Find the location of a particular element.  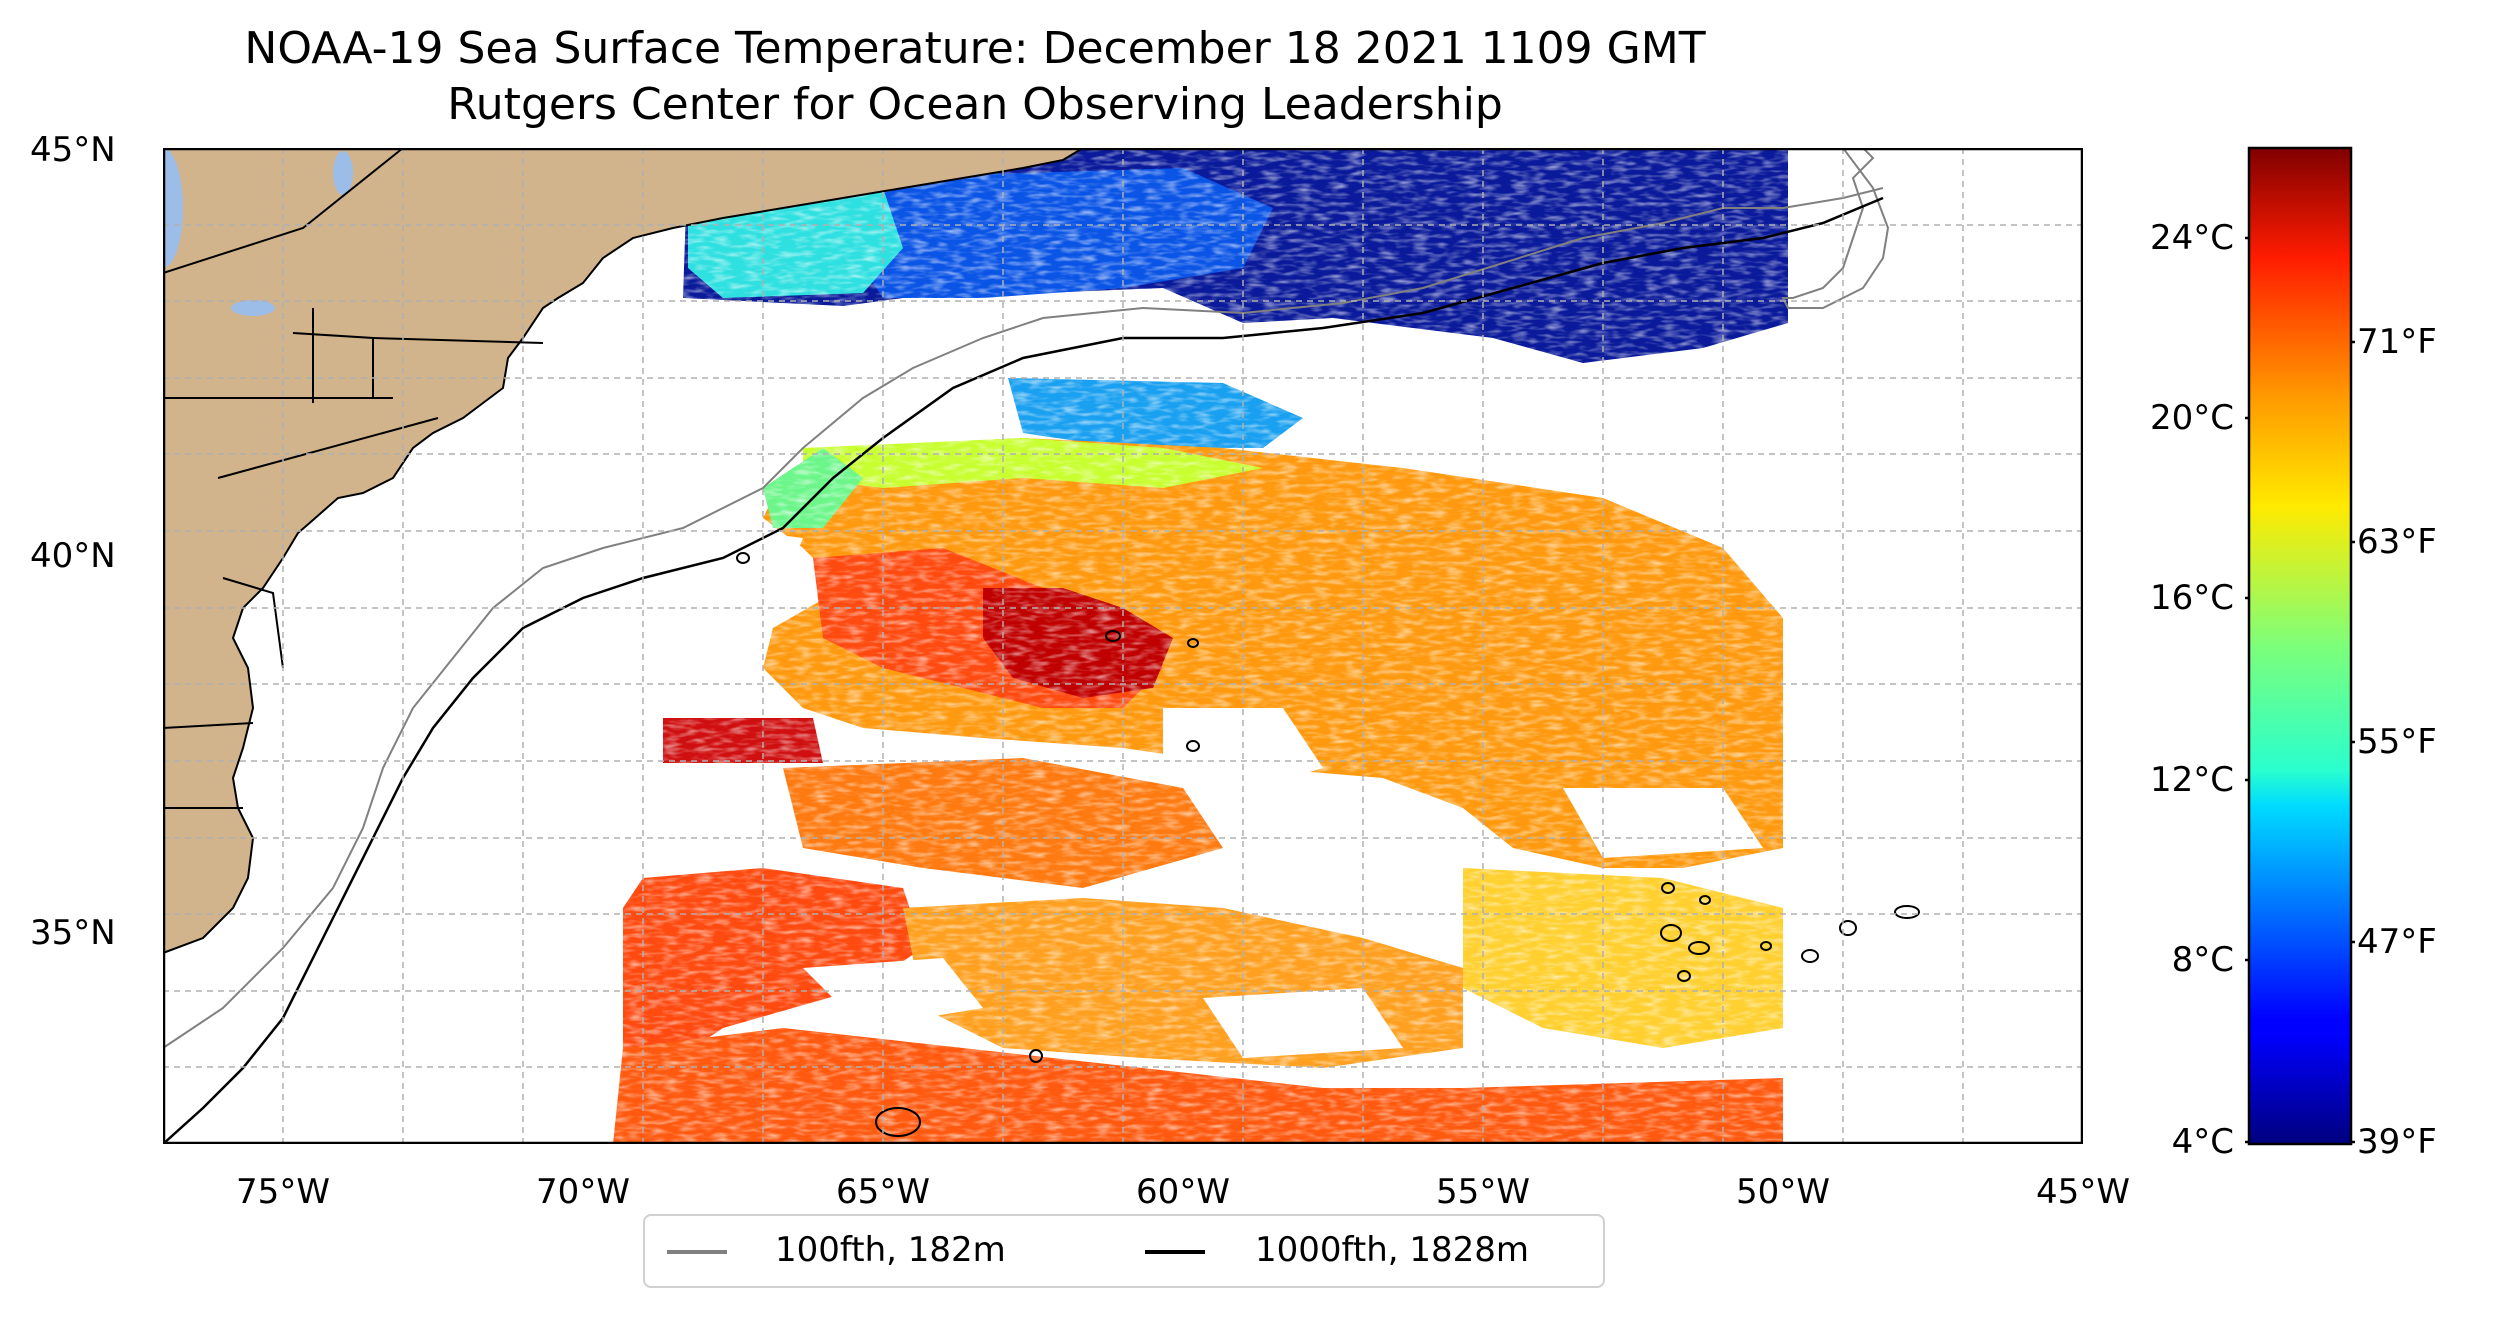

legend-swatch-1000fth is located at coordinates (1175, 1252).